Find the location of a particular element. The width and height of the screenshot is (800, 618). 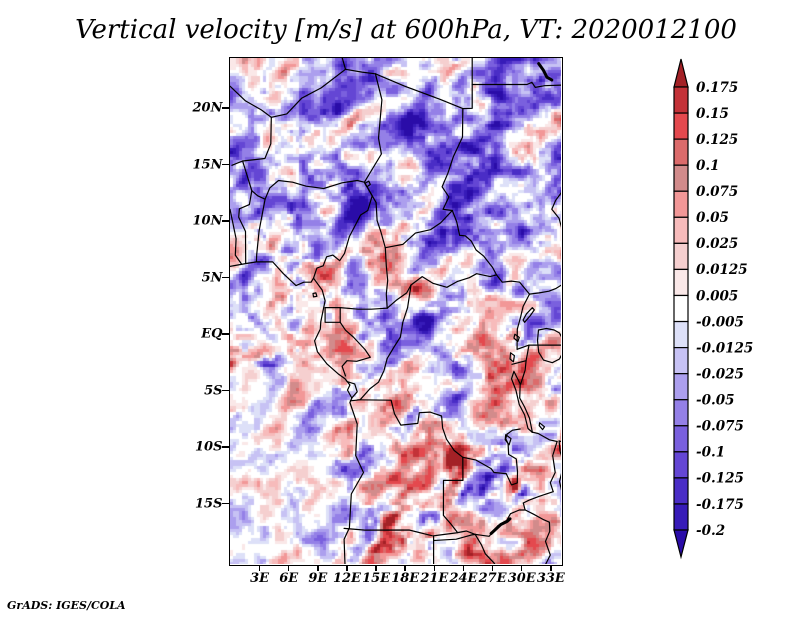

border-coast-west-africa is located at coordinates (297, 412).